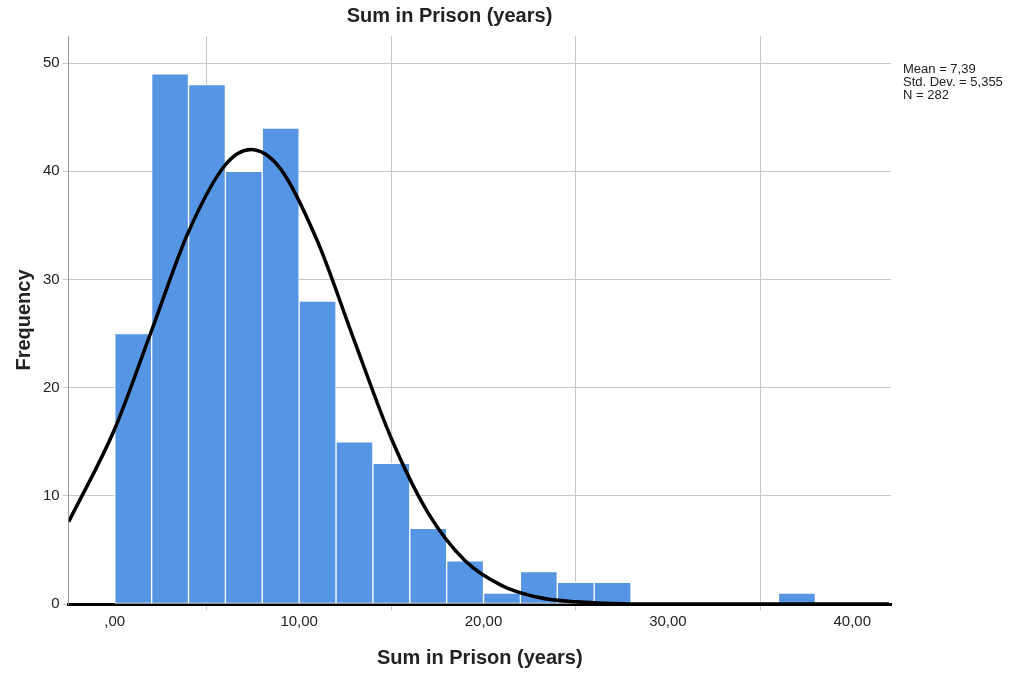  What do you see at coordinates (449, 14) in the screenshot?
I see `chart-title: Sum in Prison (years)` at bounding box center [449, 14].